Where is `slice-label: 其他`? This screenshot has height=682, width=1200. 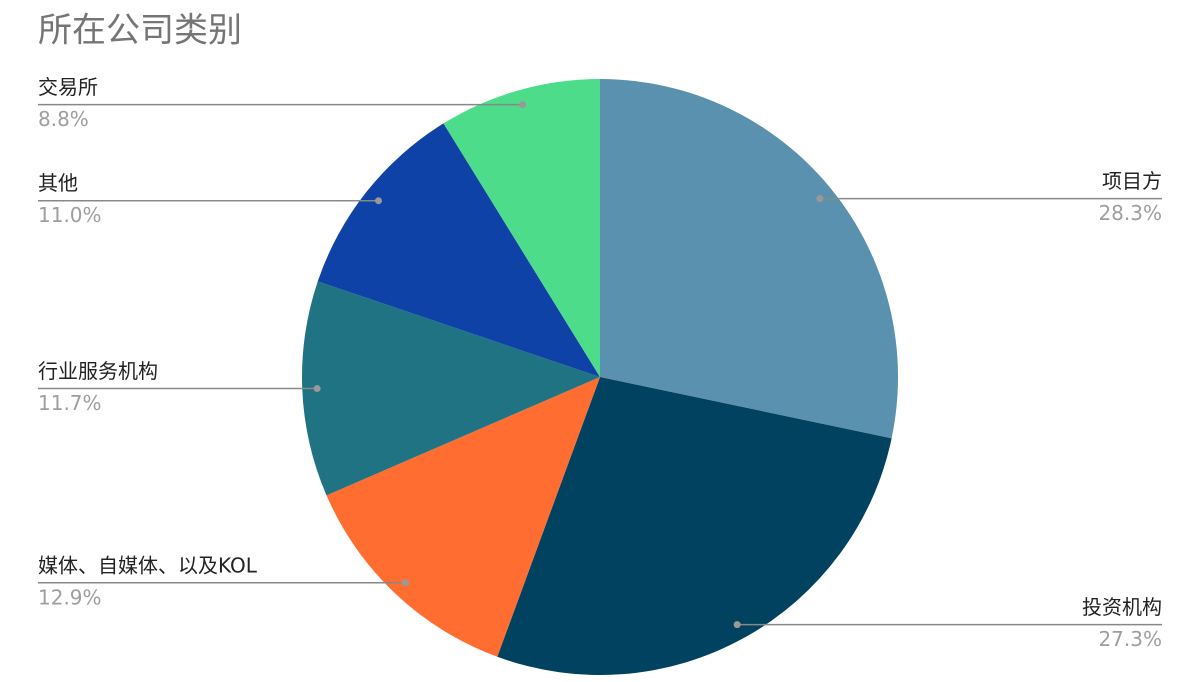
slice-label: 其他 is located at coordinates (58, 183).